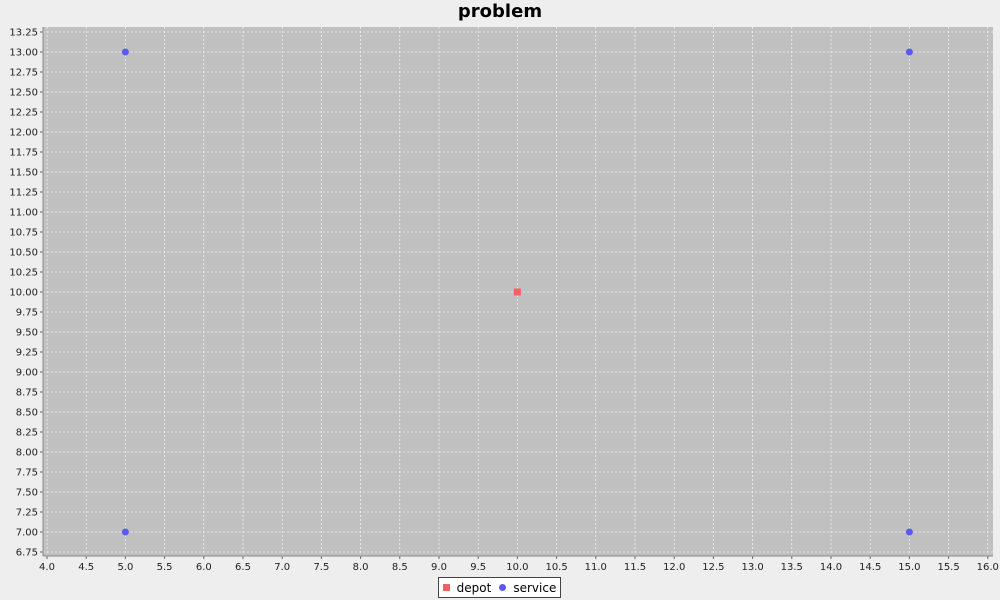 Image resolution: width=1000 pixels, height=600 pixels. What do you see at coordinates (23, 293) in the screenshot?
I see `y-tick-label: 10.00` at bounding box center [23, 293].